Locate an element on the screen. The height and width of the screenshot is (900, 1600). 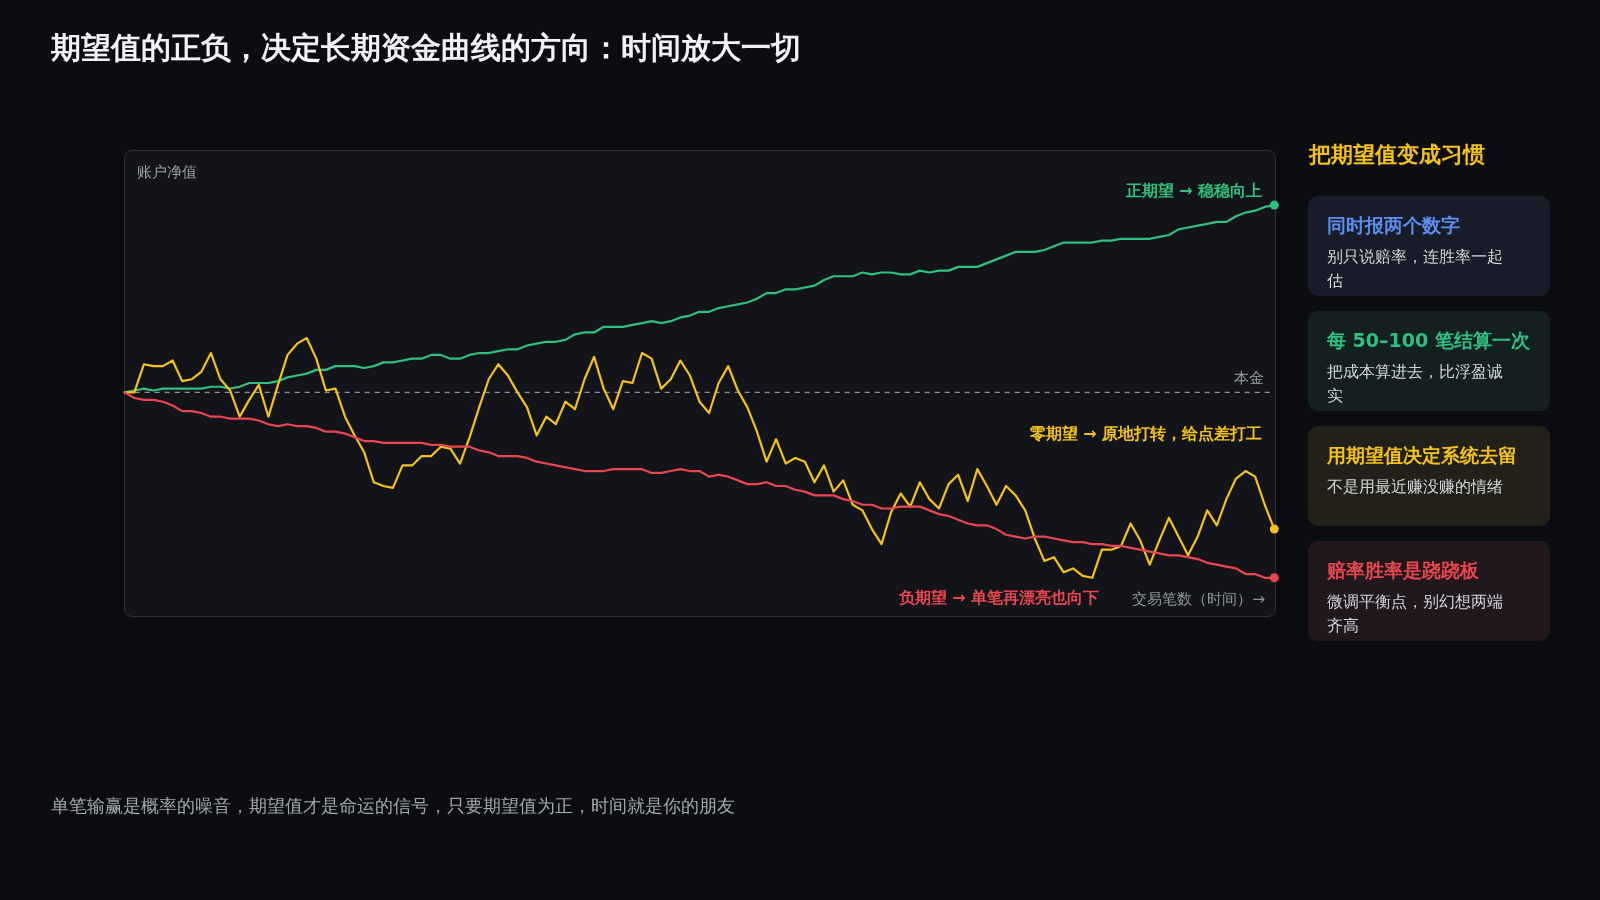
category-label: 每 50–100 笔结算一次 is located at coordinates (1428, 340).